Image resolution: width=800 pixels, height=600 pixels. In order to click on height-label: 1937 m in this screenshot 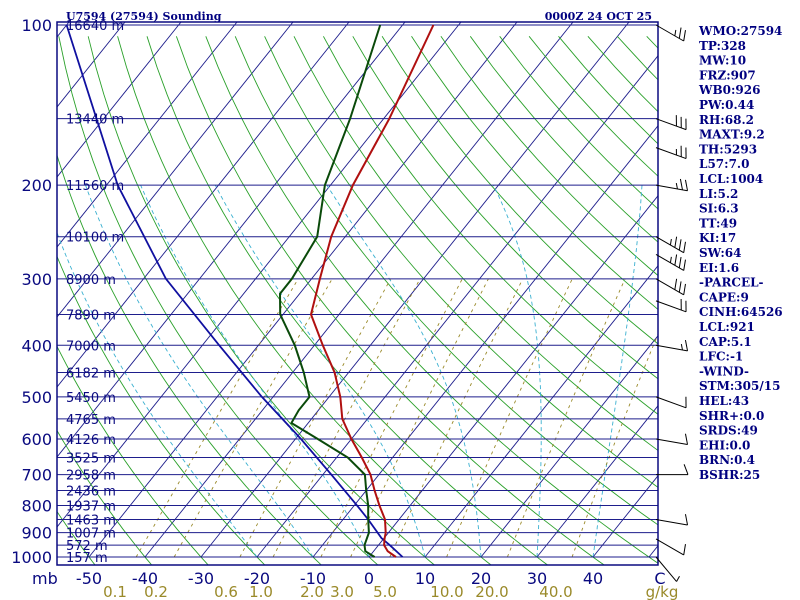, I will do `click(91, 506)`.